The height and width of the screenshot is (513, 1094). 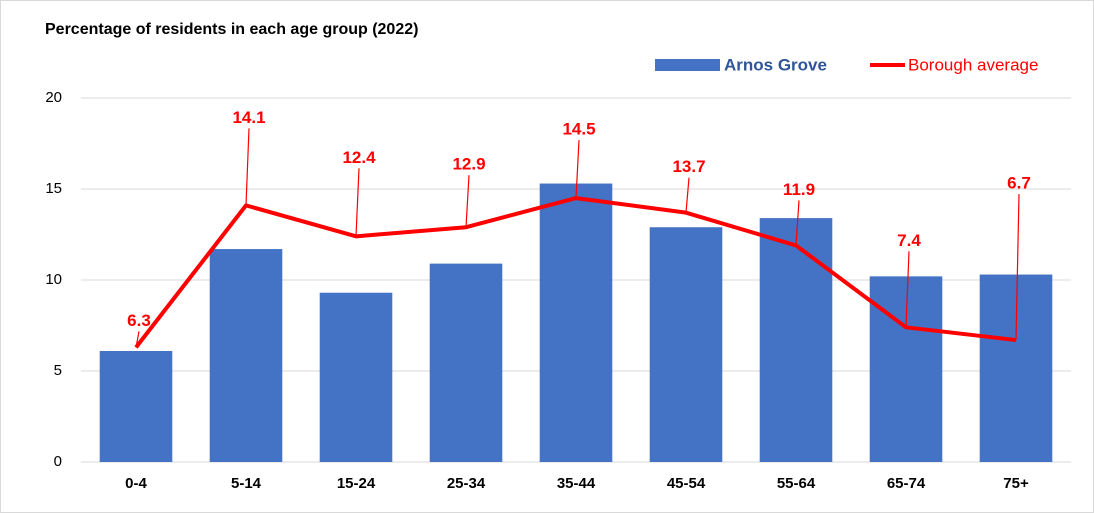 I want to click on y-tick-label: 20, so click(x=53, y=97).